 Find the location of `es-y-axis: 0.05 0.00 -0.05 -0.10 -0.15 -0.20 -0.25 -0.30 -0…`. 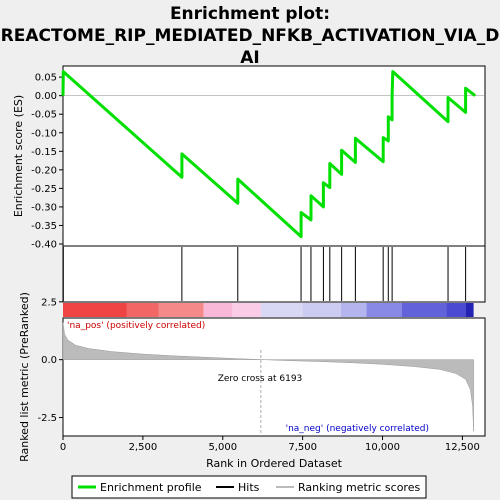

es-y-axis: 0.05 0.00 -0.05 -0.10 -0.15 -0.20 -0.25 -0.30 -0… is located at coordinates (47, 162).